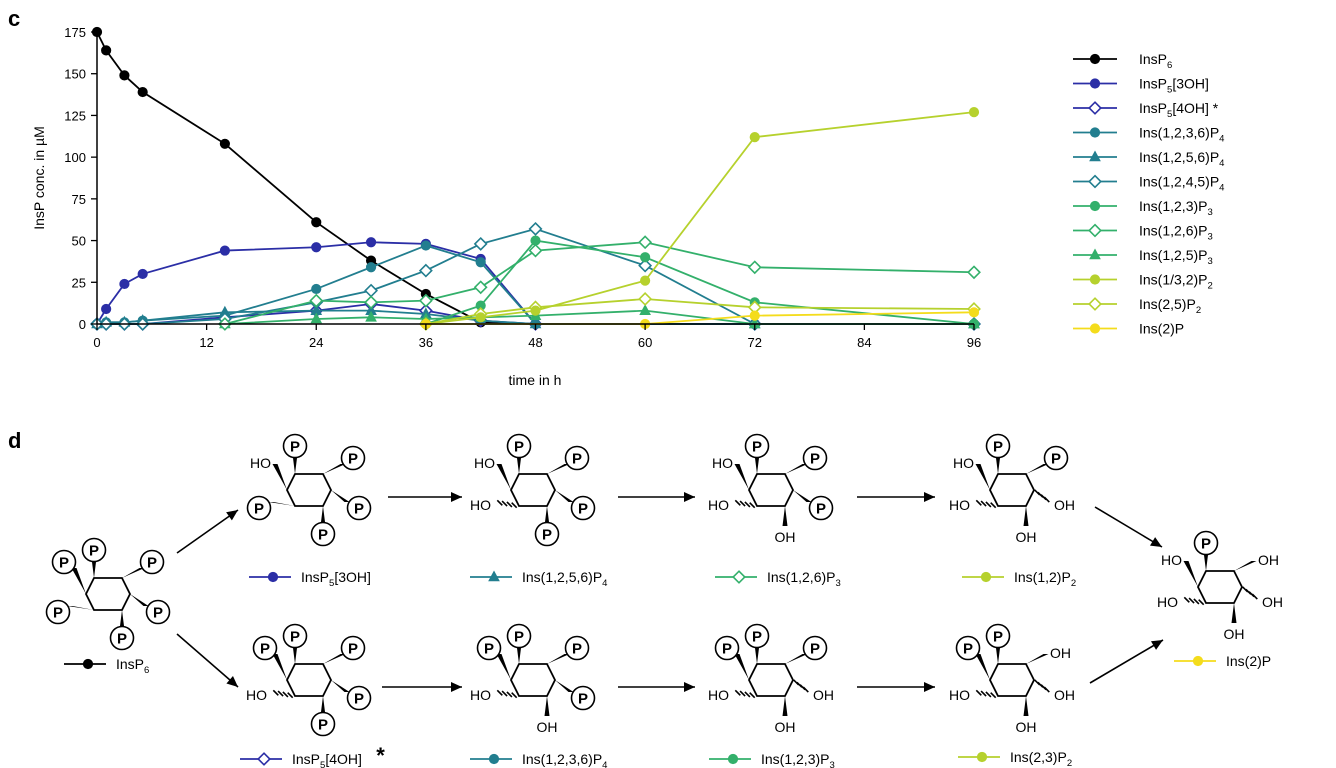  What do you see at coordinates (310, 579) in the screenshot?
I see `label-insp5-3oh: InsP5[3OH]` at bounding box center [310, 579].